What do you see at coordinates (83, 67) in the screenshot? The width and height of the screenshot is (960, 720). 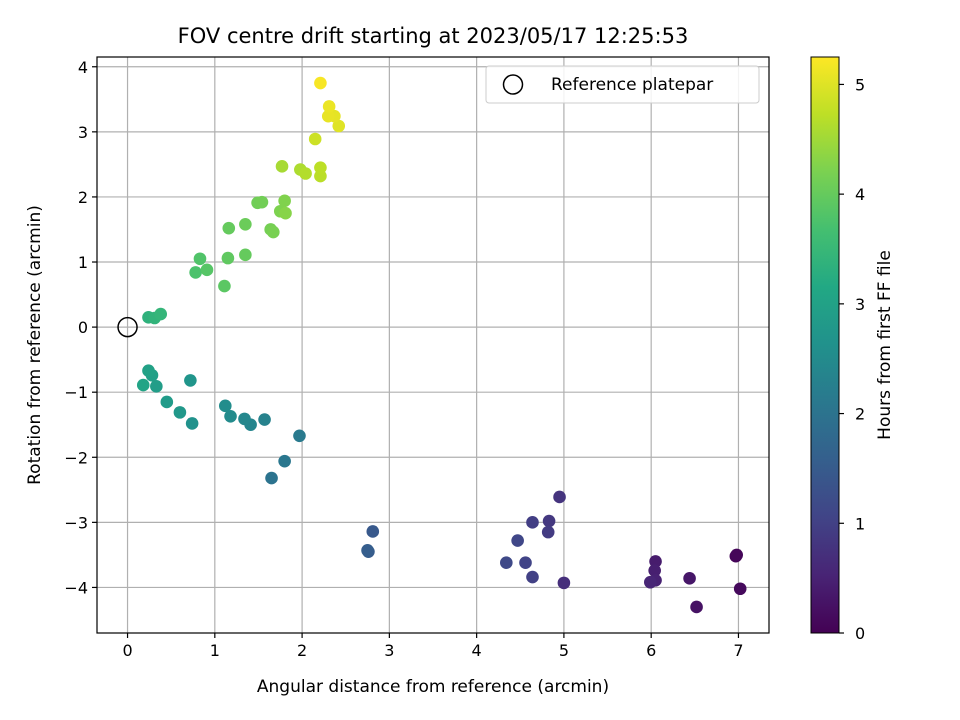 I see `y-tick-label: 4` at bounding box center [83, 67].